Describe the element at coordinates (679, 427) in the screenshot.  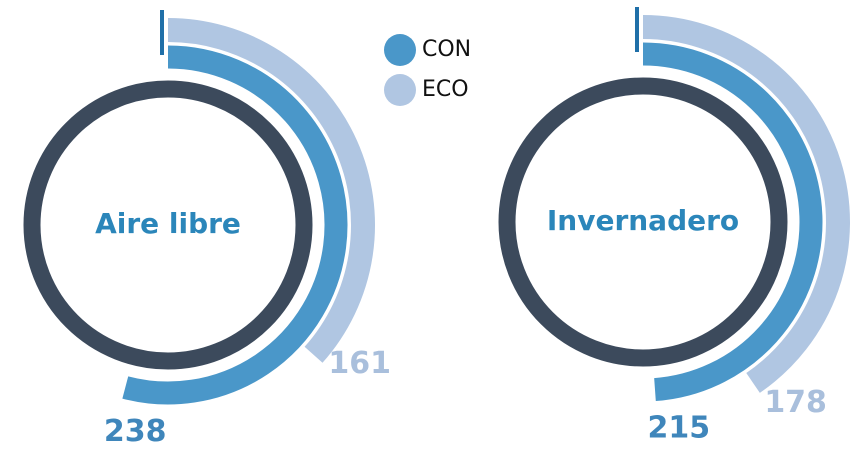
I see `value-label: 215` at that location.